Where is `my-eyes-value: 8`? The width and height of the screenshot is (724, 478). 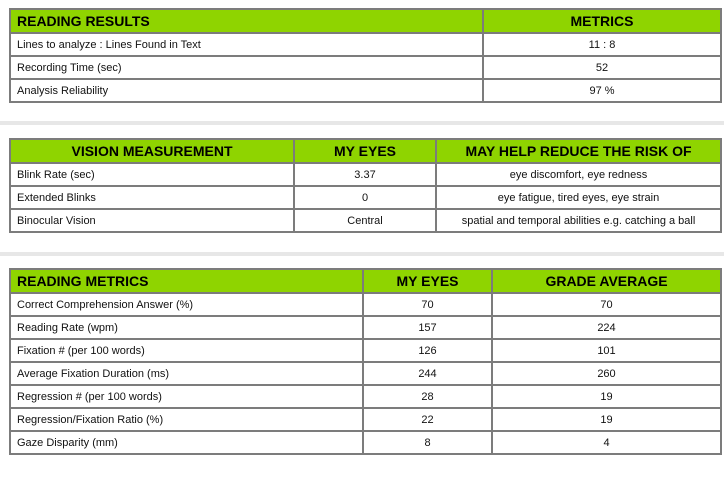 my-eyes-value: 8 is located at coordinates (427, 442).